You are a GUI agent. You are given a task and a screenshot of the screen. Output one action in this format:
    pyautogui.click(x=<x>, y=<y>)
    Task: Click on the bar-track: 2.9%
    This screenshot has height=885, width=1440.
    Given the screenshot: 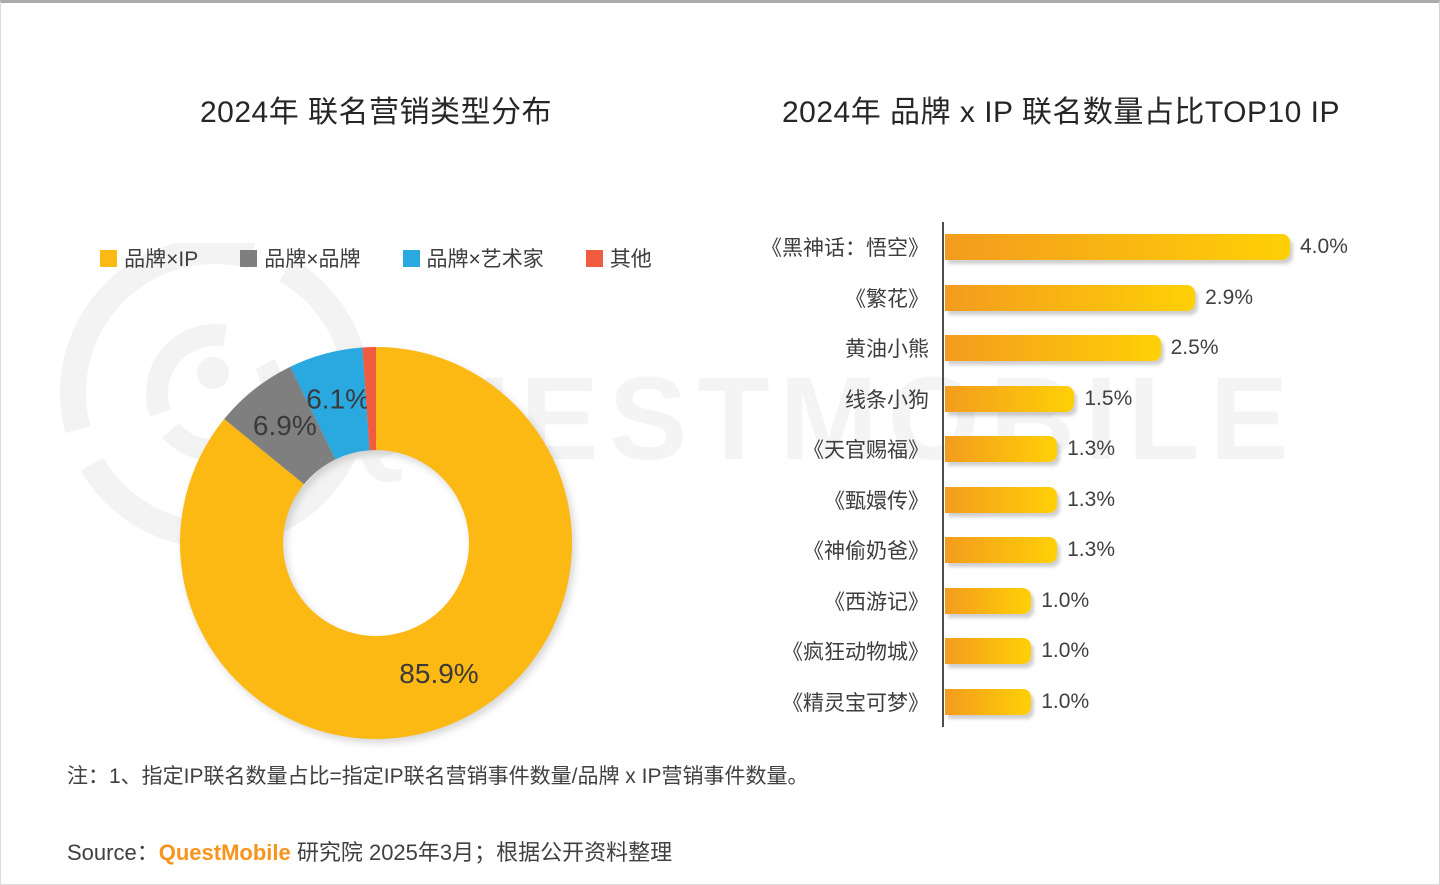 What is the action you would take?
    pyautogui.click(x=1099, y=297)
    